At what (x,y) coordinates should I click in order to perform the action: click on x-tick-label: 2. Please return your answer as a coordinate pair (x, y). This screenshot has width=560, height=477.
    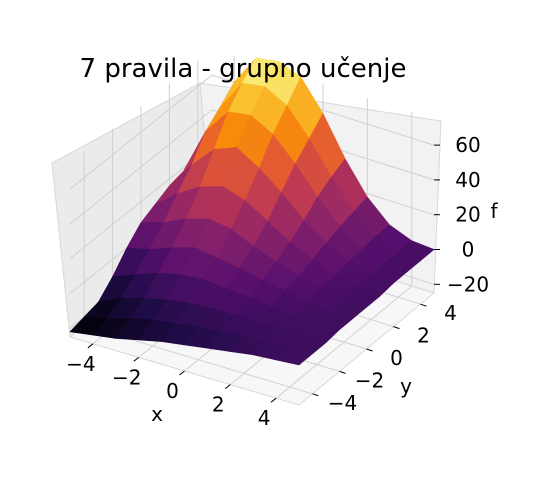
    Looking at the image, I should click on (218, 405).